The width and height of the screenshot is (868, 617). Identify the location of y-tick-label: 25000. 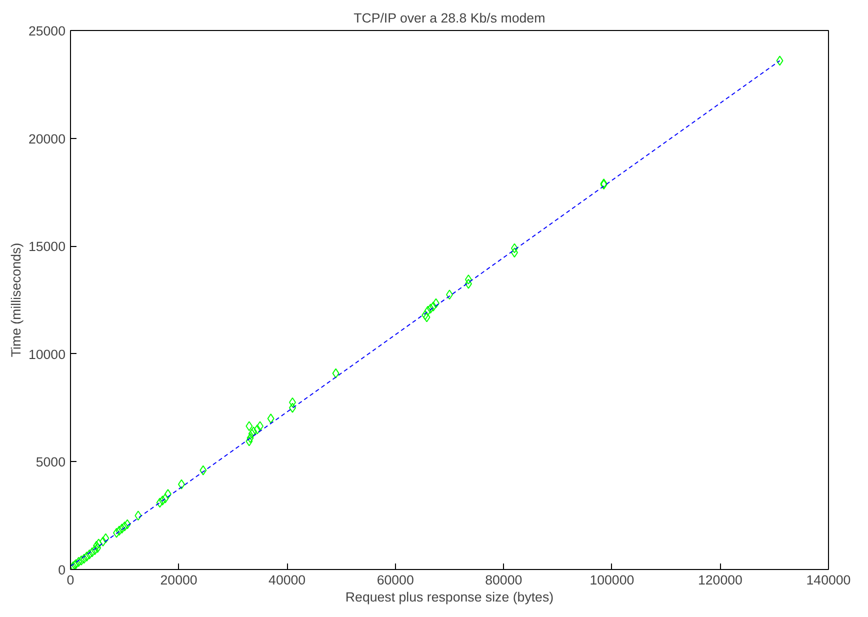
(47, 31).